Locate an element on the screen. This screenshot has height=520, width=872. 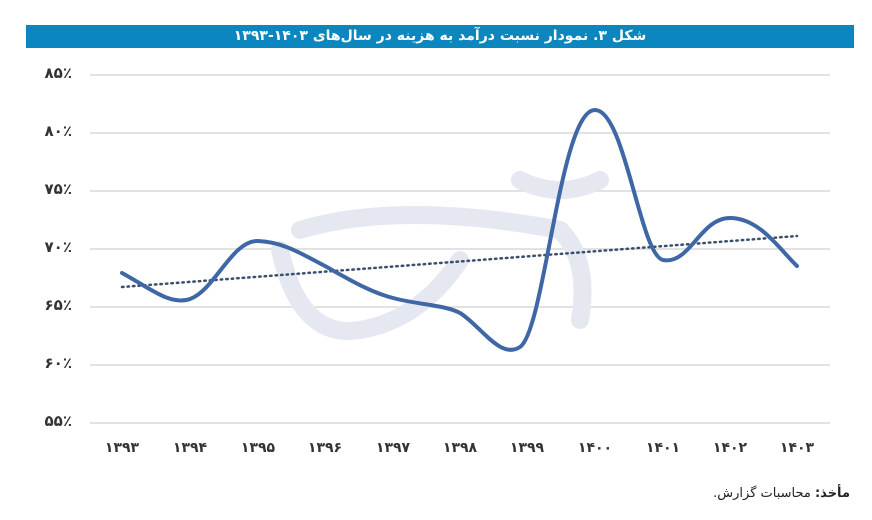
x-tick-1401: ۱۴۰۱ is located at coordinates (663, 448).